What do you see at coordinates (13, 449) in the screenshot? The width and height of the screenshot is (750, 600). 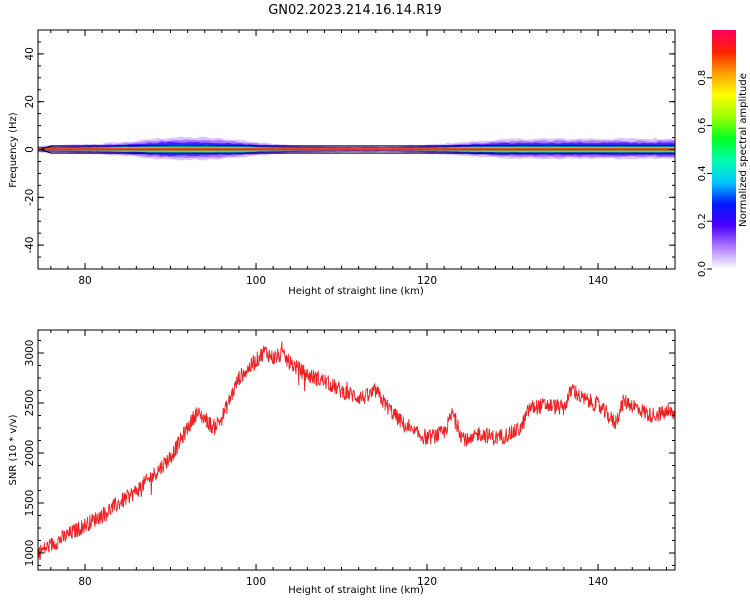 I see `snr-y-axis-label: SNR (10 * v/v)` at bounding box center [13, 449].